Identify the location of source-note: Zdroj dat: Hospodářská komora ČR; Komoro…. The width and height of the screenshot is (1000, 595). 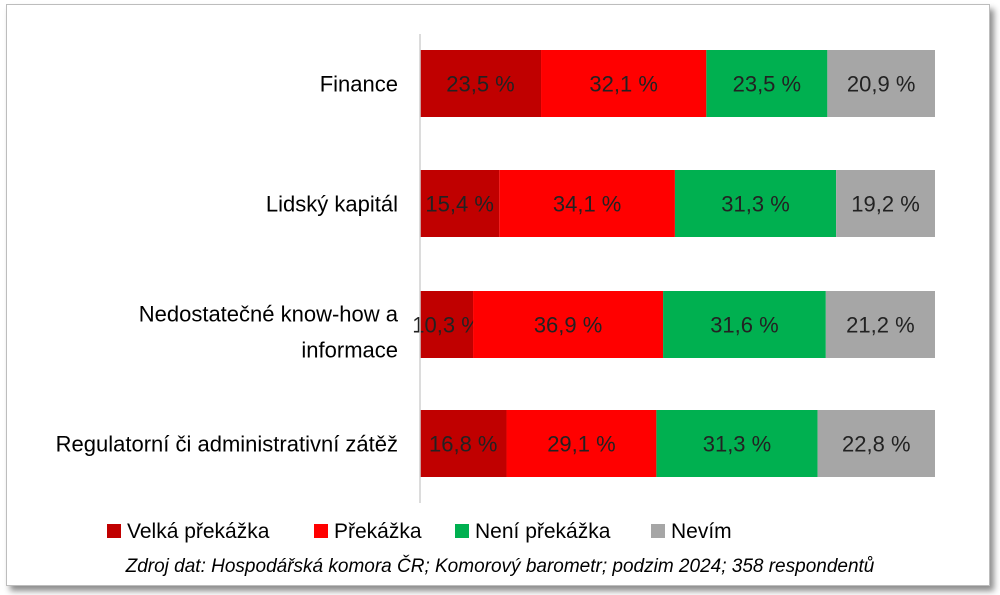
(500, 566).